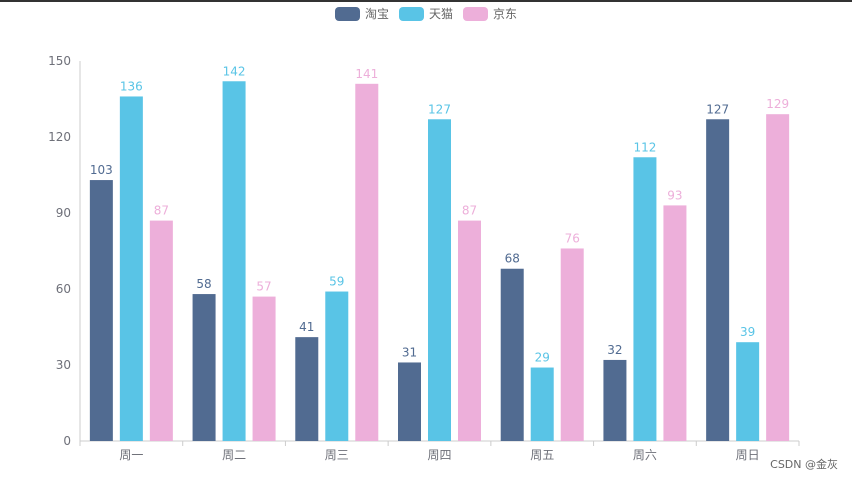 The height and width of the screenshot is (481, 852). I want to click on y-tick-label: 0, so click(67, 441).